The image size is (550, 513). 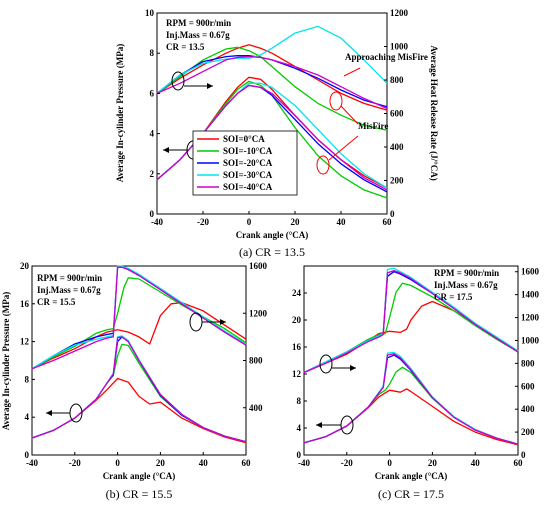 What do you see at coordinates (453, 297) in the screenshot?
I see `annotation-cr: CR = 17.5` at bounding box center [453, 297].